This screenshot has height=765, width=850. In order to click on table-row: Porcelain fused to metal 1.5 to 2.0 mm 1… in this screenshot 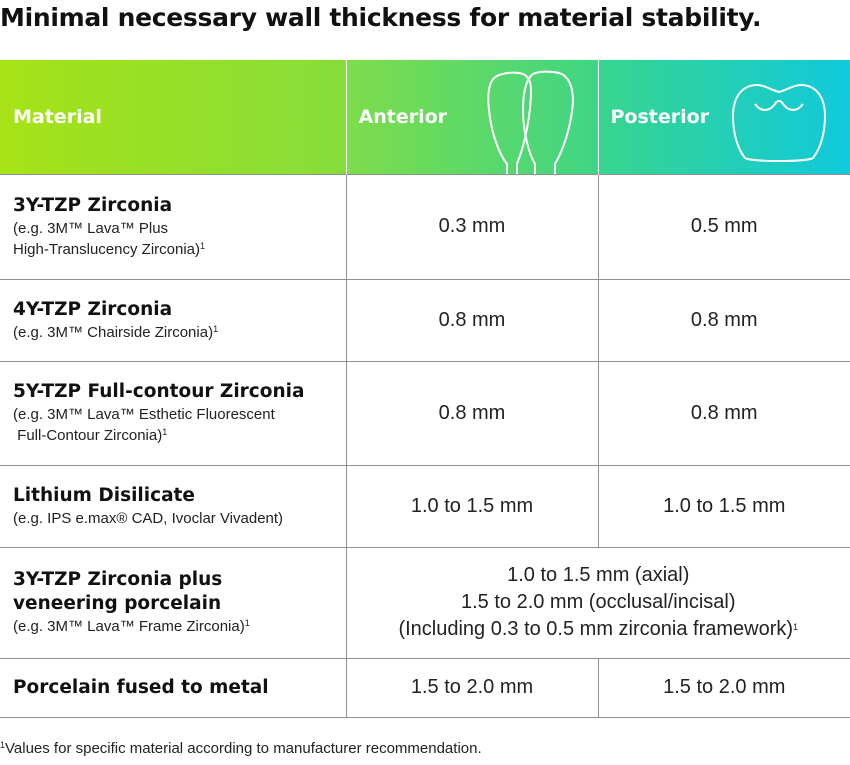, I will do `click(425, 687)`.